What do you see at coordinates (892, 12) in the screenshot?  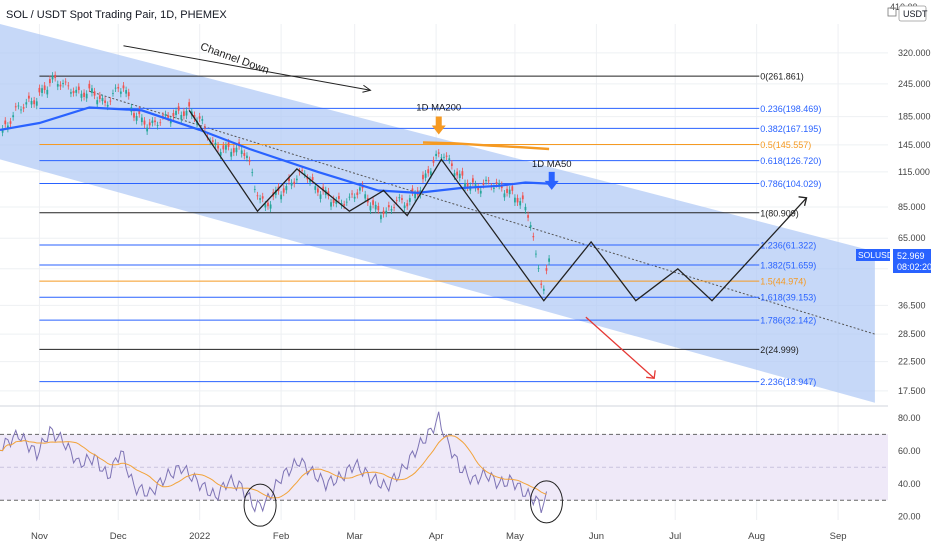 I see `grid-icon` at bounding box center [892, 12].